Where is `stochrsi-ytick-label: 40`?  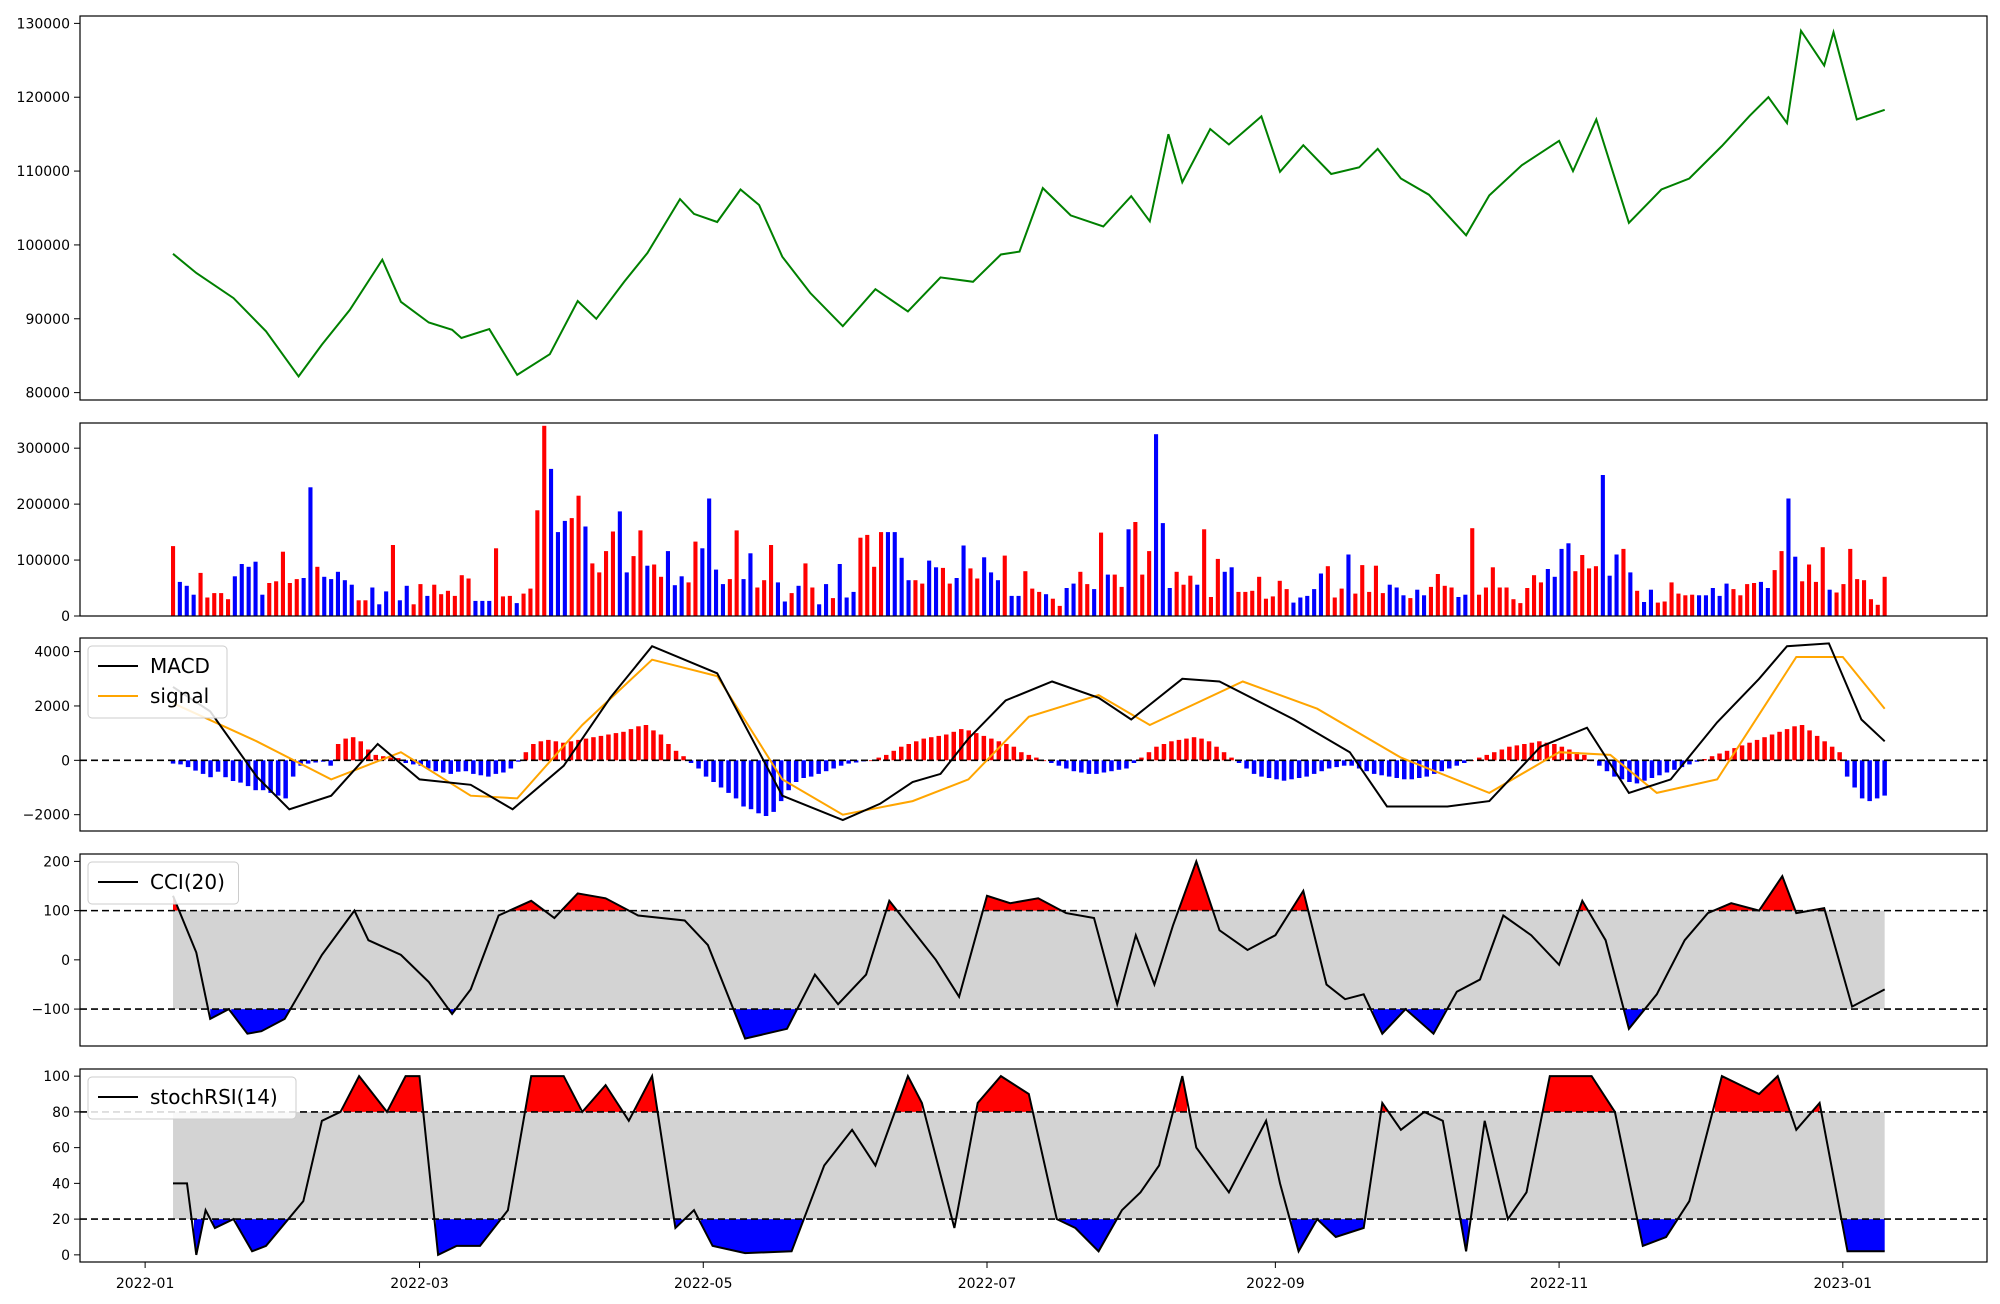 stochrsi-ytick-label: 40 is located at coordinates (61, 1184).